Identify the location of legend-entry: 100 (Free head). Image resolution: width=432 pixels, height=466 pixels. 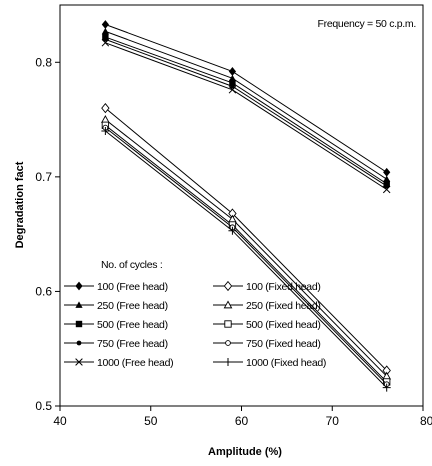
(116, 287).